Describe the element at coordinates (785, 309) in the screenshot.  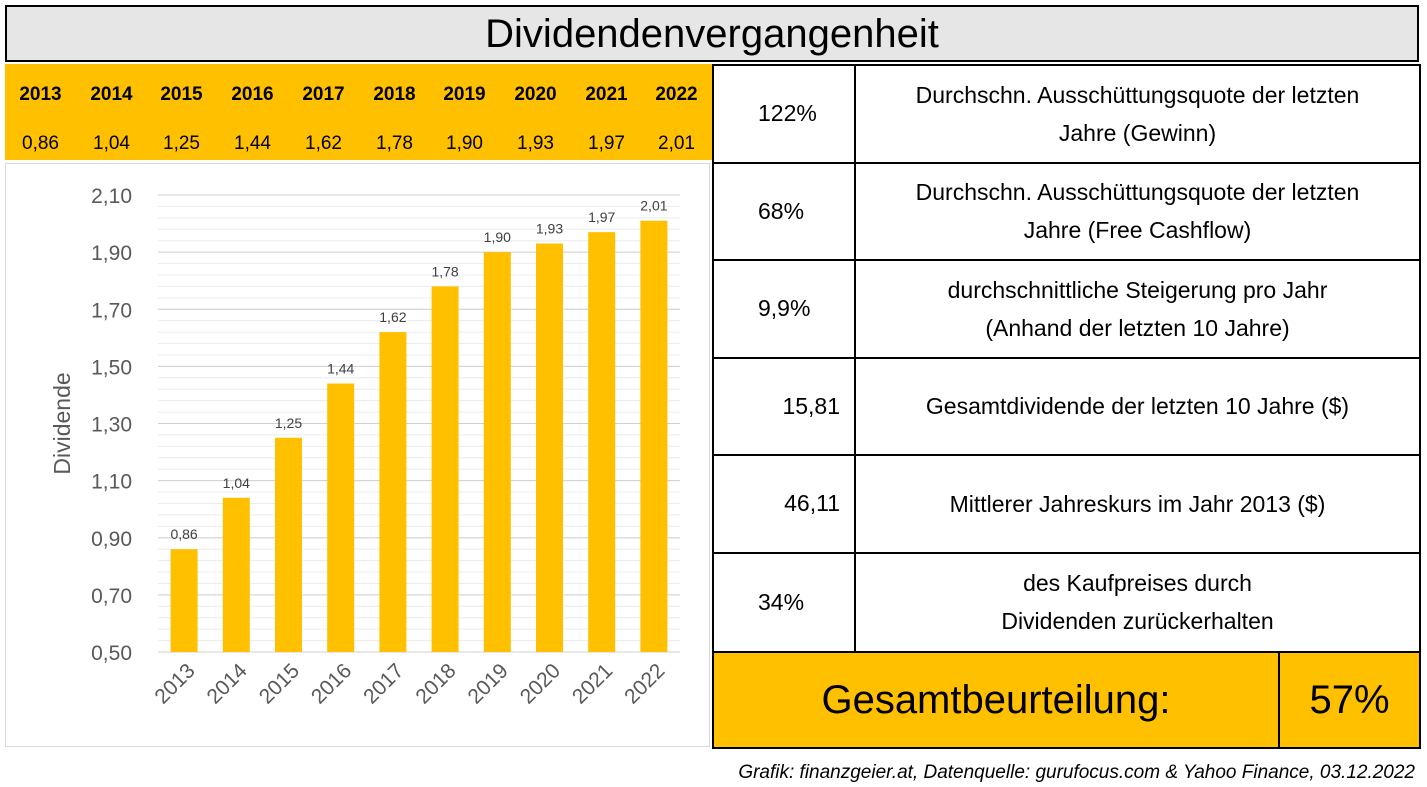
I see `stat-value: 9,9%` at that location.